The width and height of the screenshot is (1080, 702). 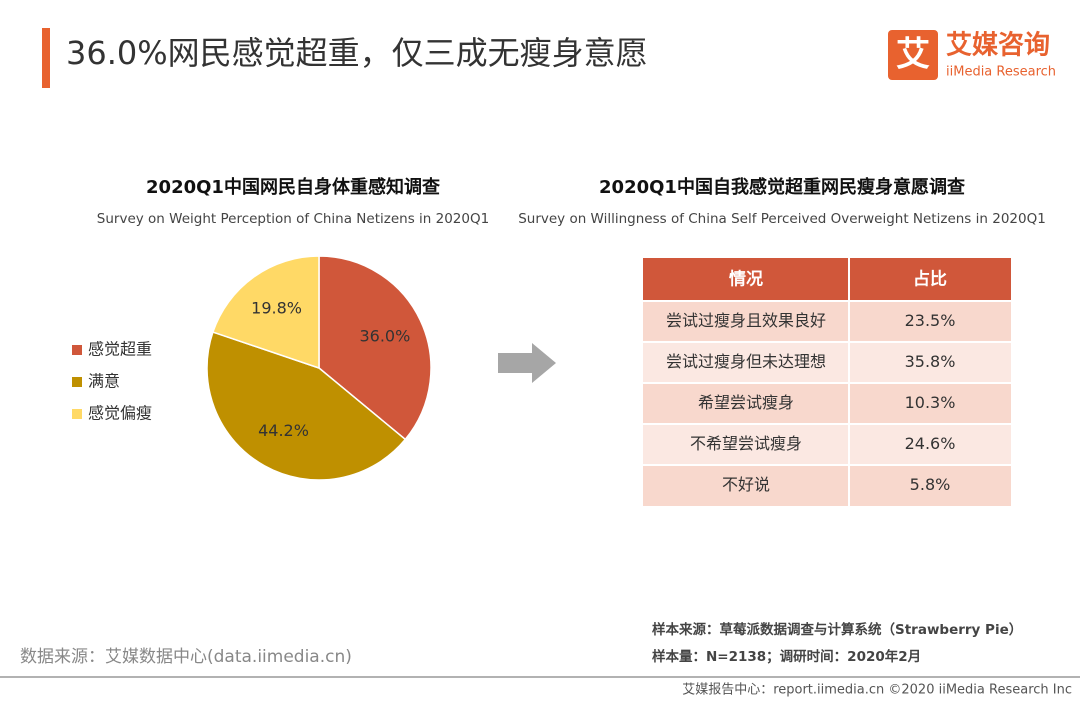 What do you see at coordinates (1001, 72) in the screenshot?
I see `logo-sub: iiMedia Research` at bounding box center [1001, 72].